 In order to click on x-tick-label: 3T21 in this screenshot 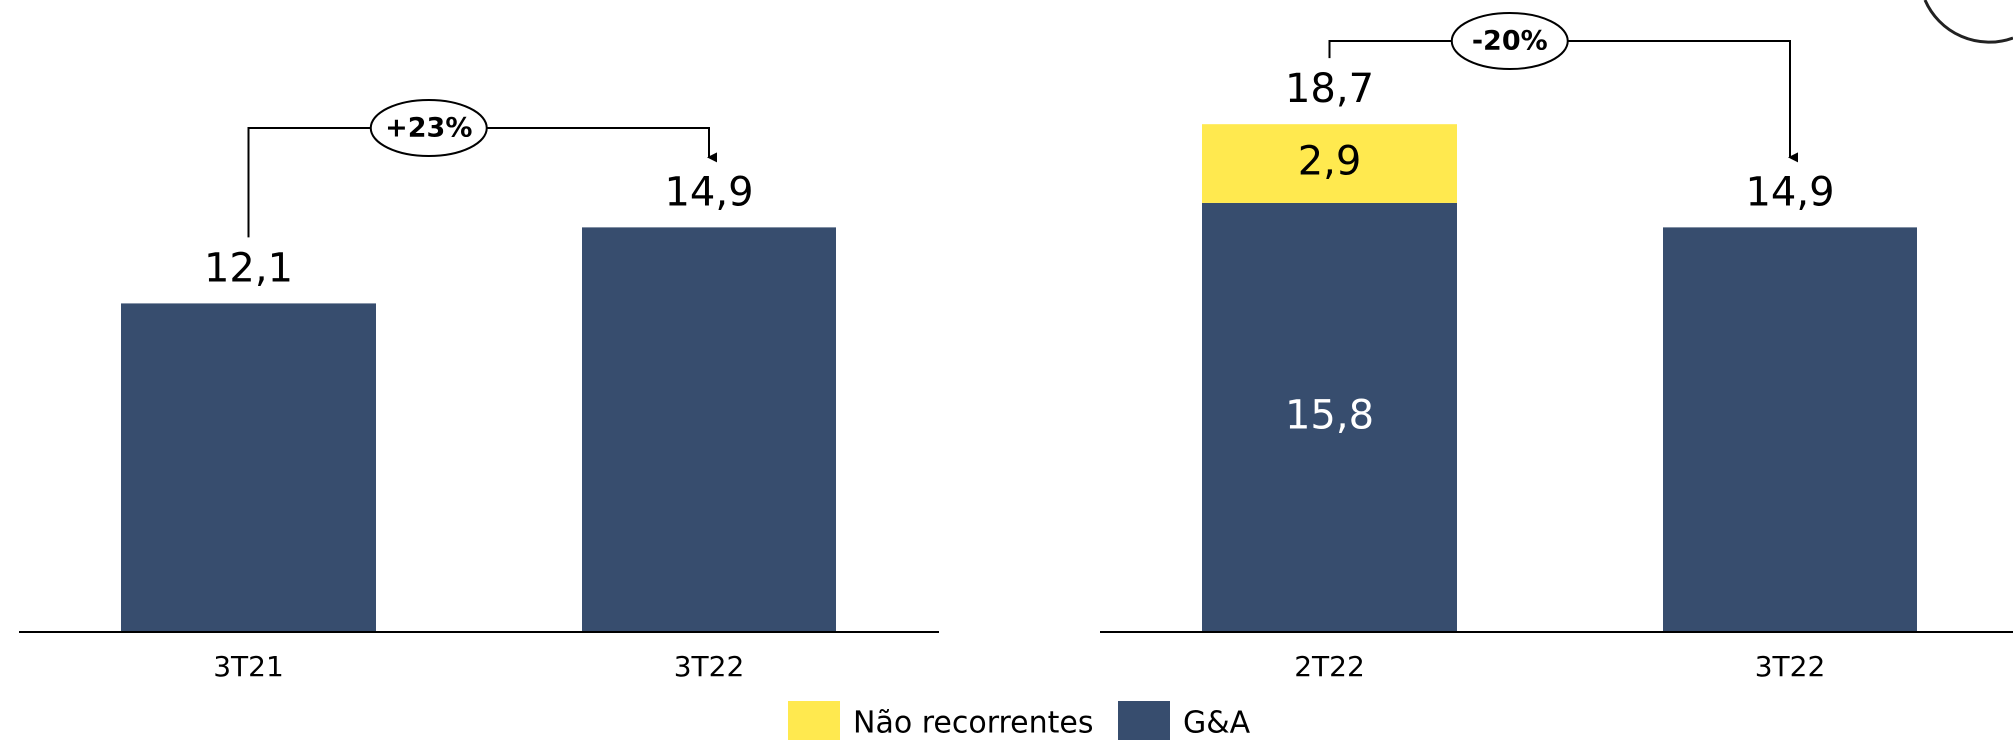, I will do `click(248, 666)`.